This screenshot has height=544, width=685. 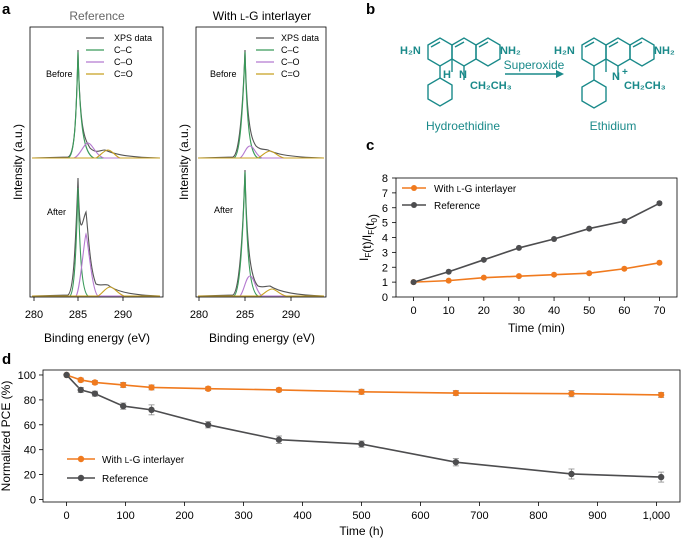 I want to click on right-before-ceqo, so click(x=261, y=154).